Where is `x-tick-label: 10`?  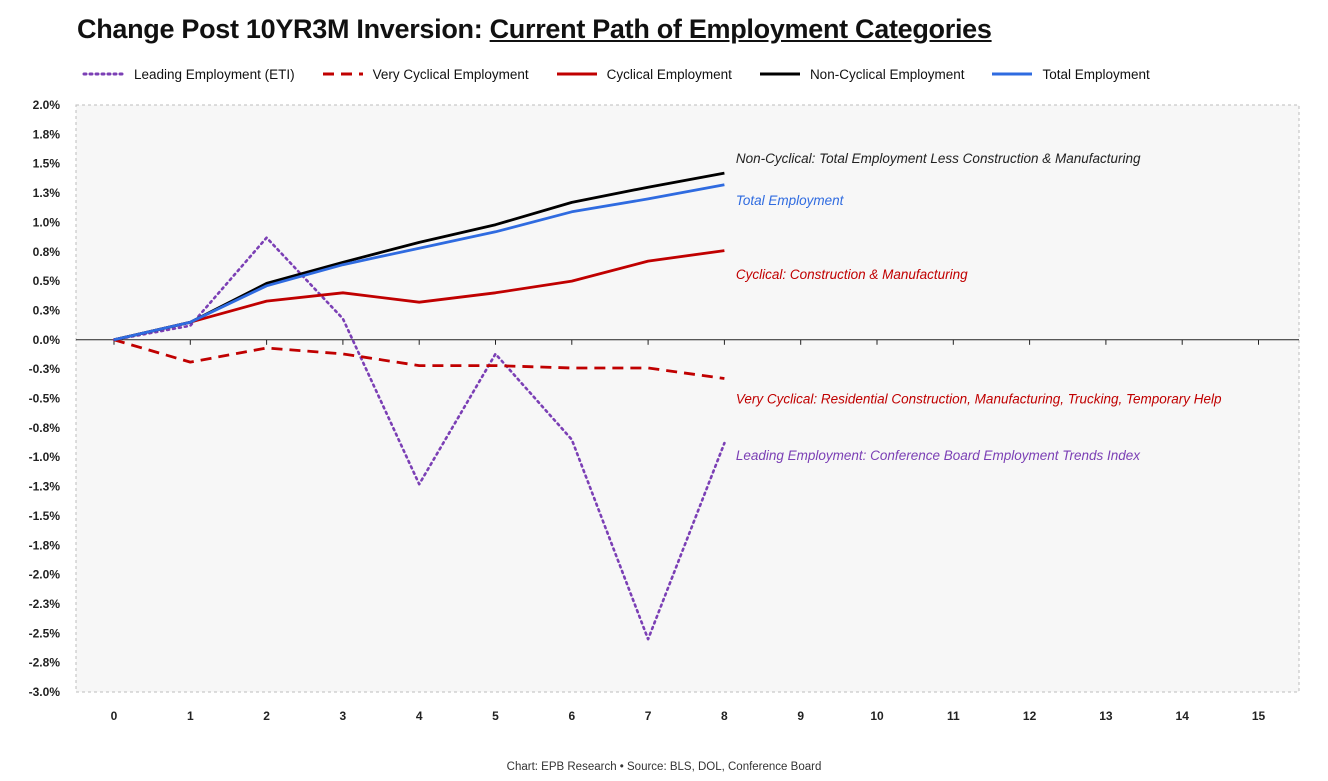
x-tick-label: 10 is located at coordinates (877, 716).